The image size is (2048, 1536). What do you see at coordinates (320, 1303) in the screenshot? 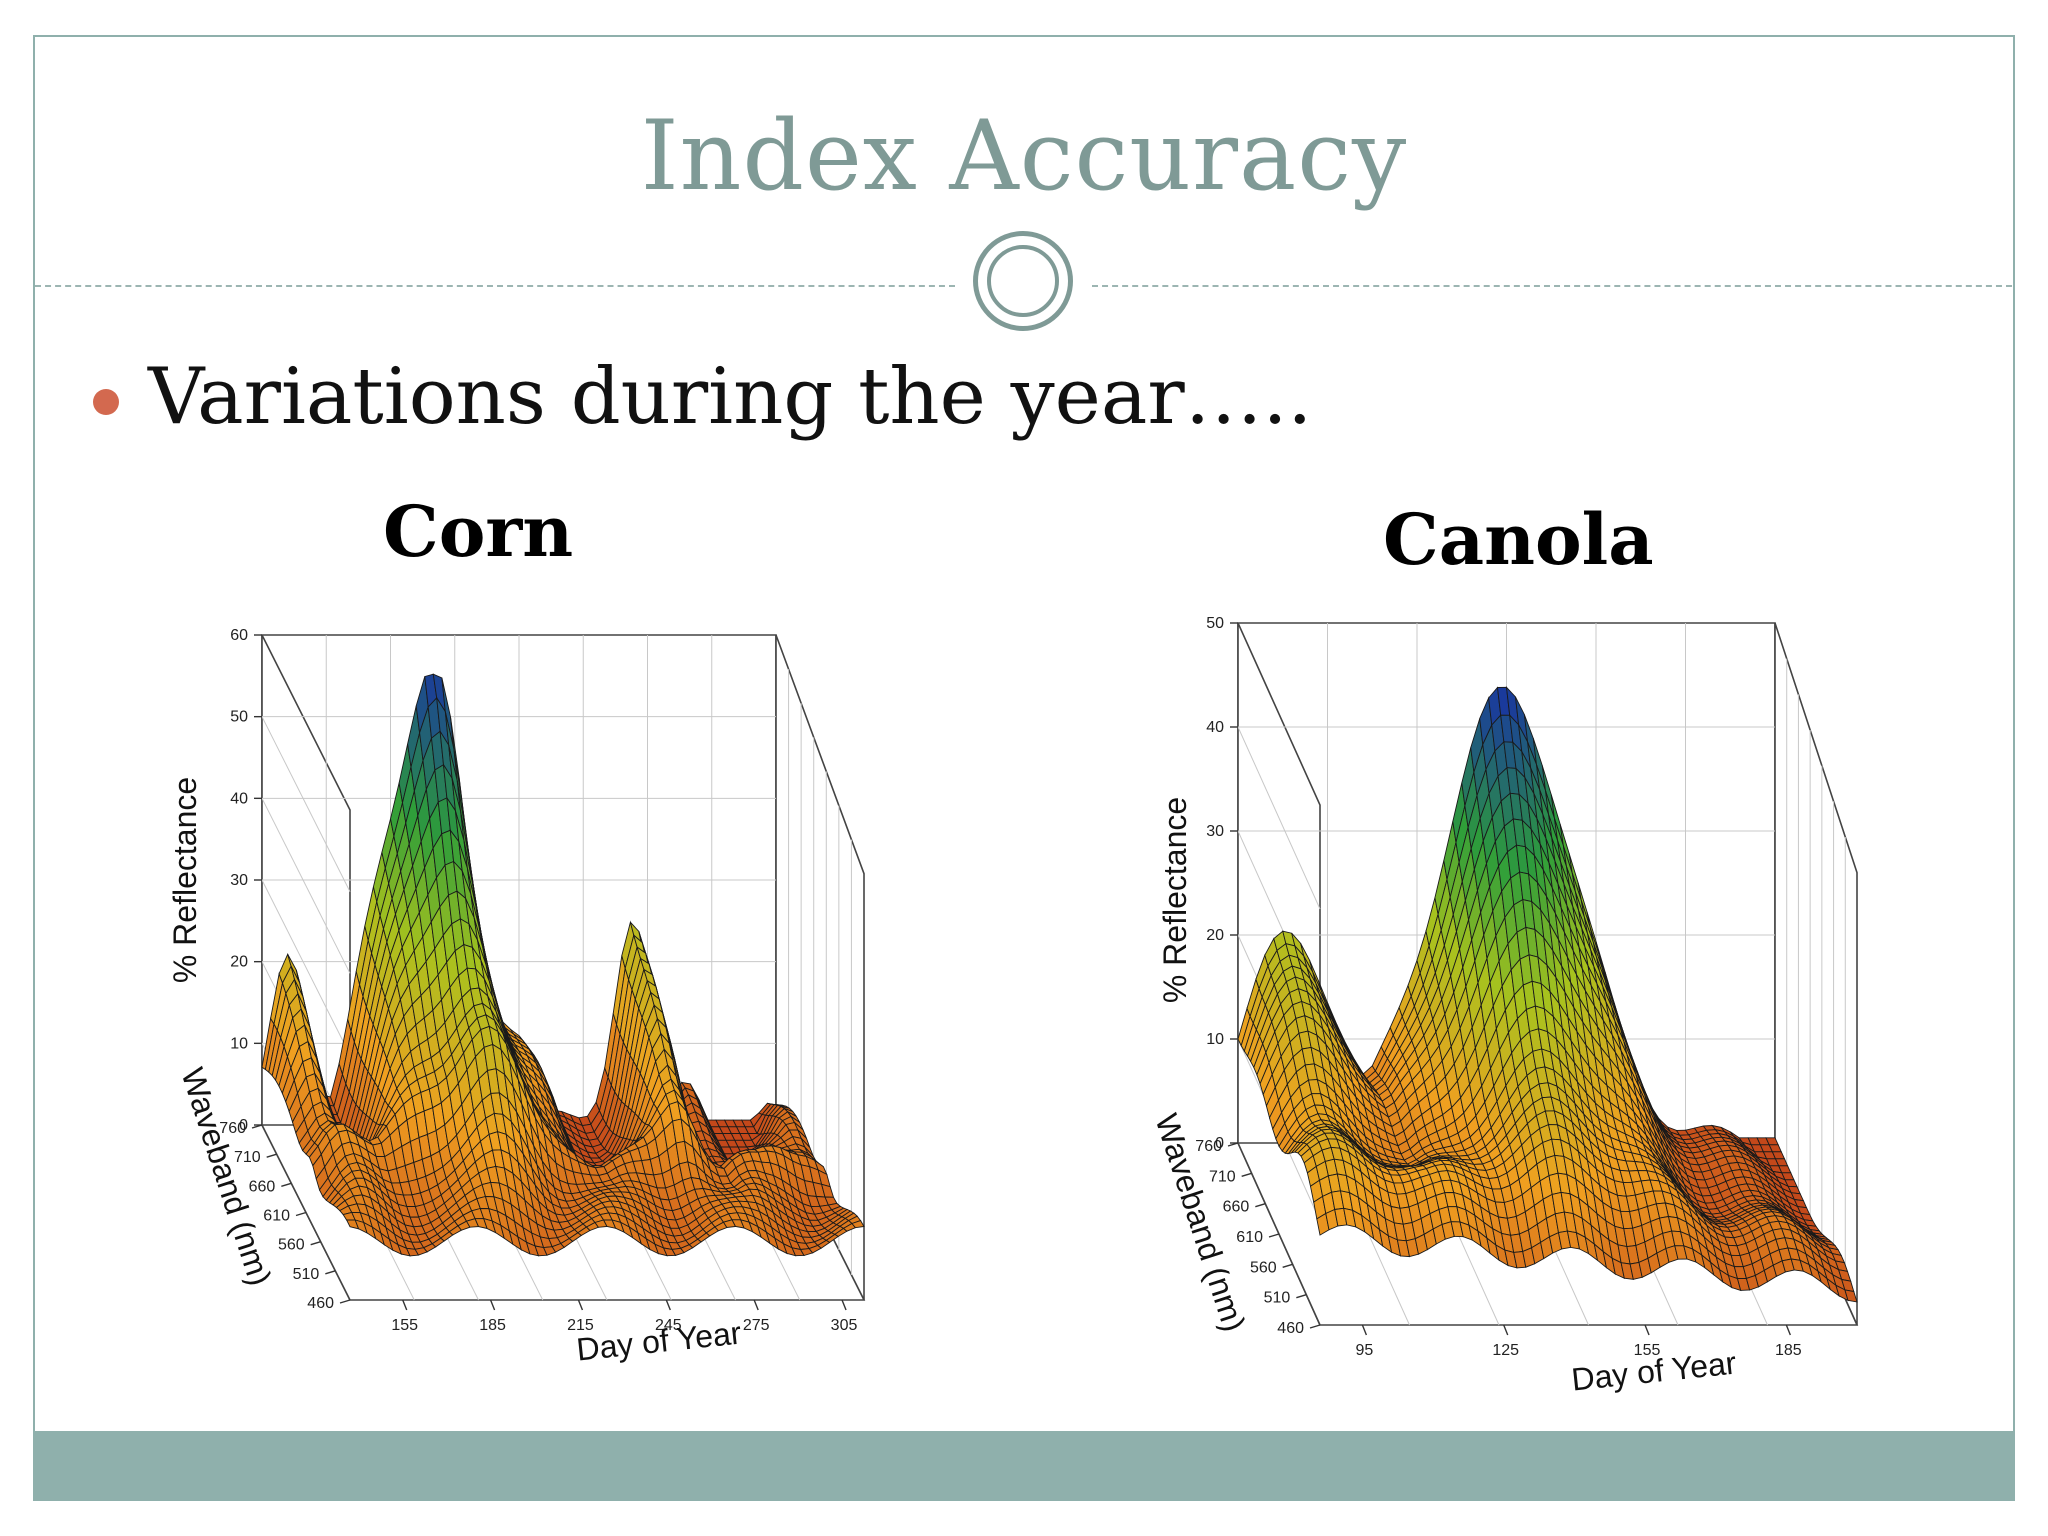
I see `corn-y-tick-label: 460` at bounding box center [320, 1303].